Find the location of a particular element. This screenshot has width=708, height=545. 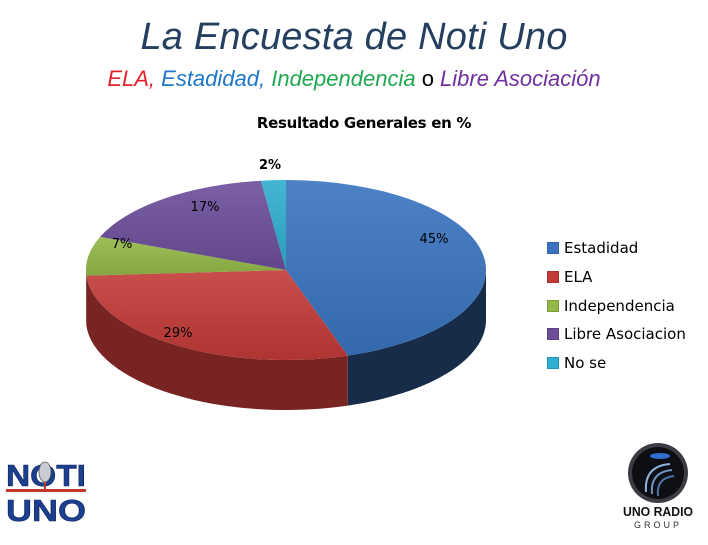

data-label-independencia: 7% is located at coordinates (122, 244).